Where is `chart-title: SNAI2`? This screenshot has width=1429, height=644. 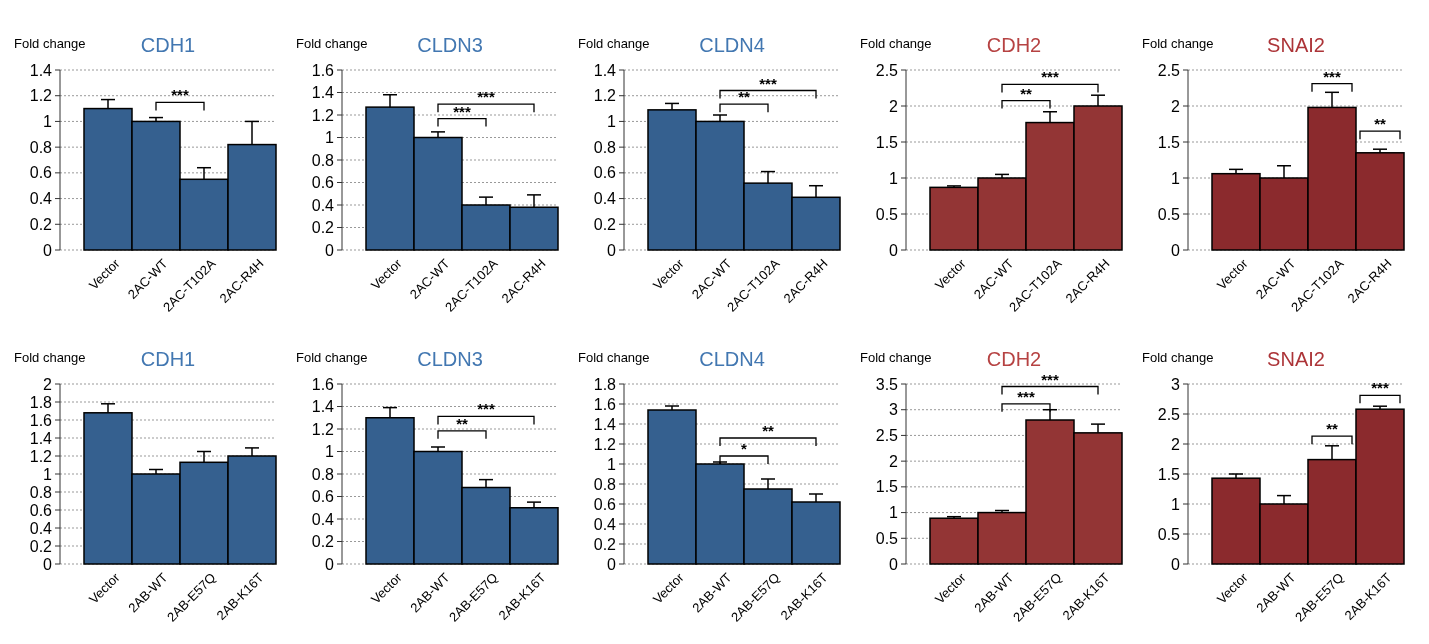
chart-title: SNAI2 is located at coordinates (1296, 359).